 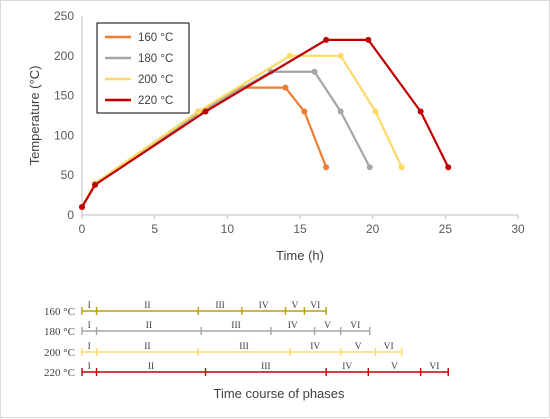 What do you see at coordinates (294, 306) in the screenshot?
I see `phase-label-0: V` at bounding box center [294, 306].